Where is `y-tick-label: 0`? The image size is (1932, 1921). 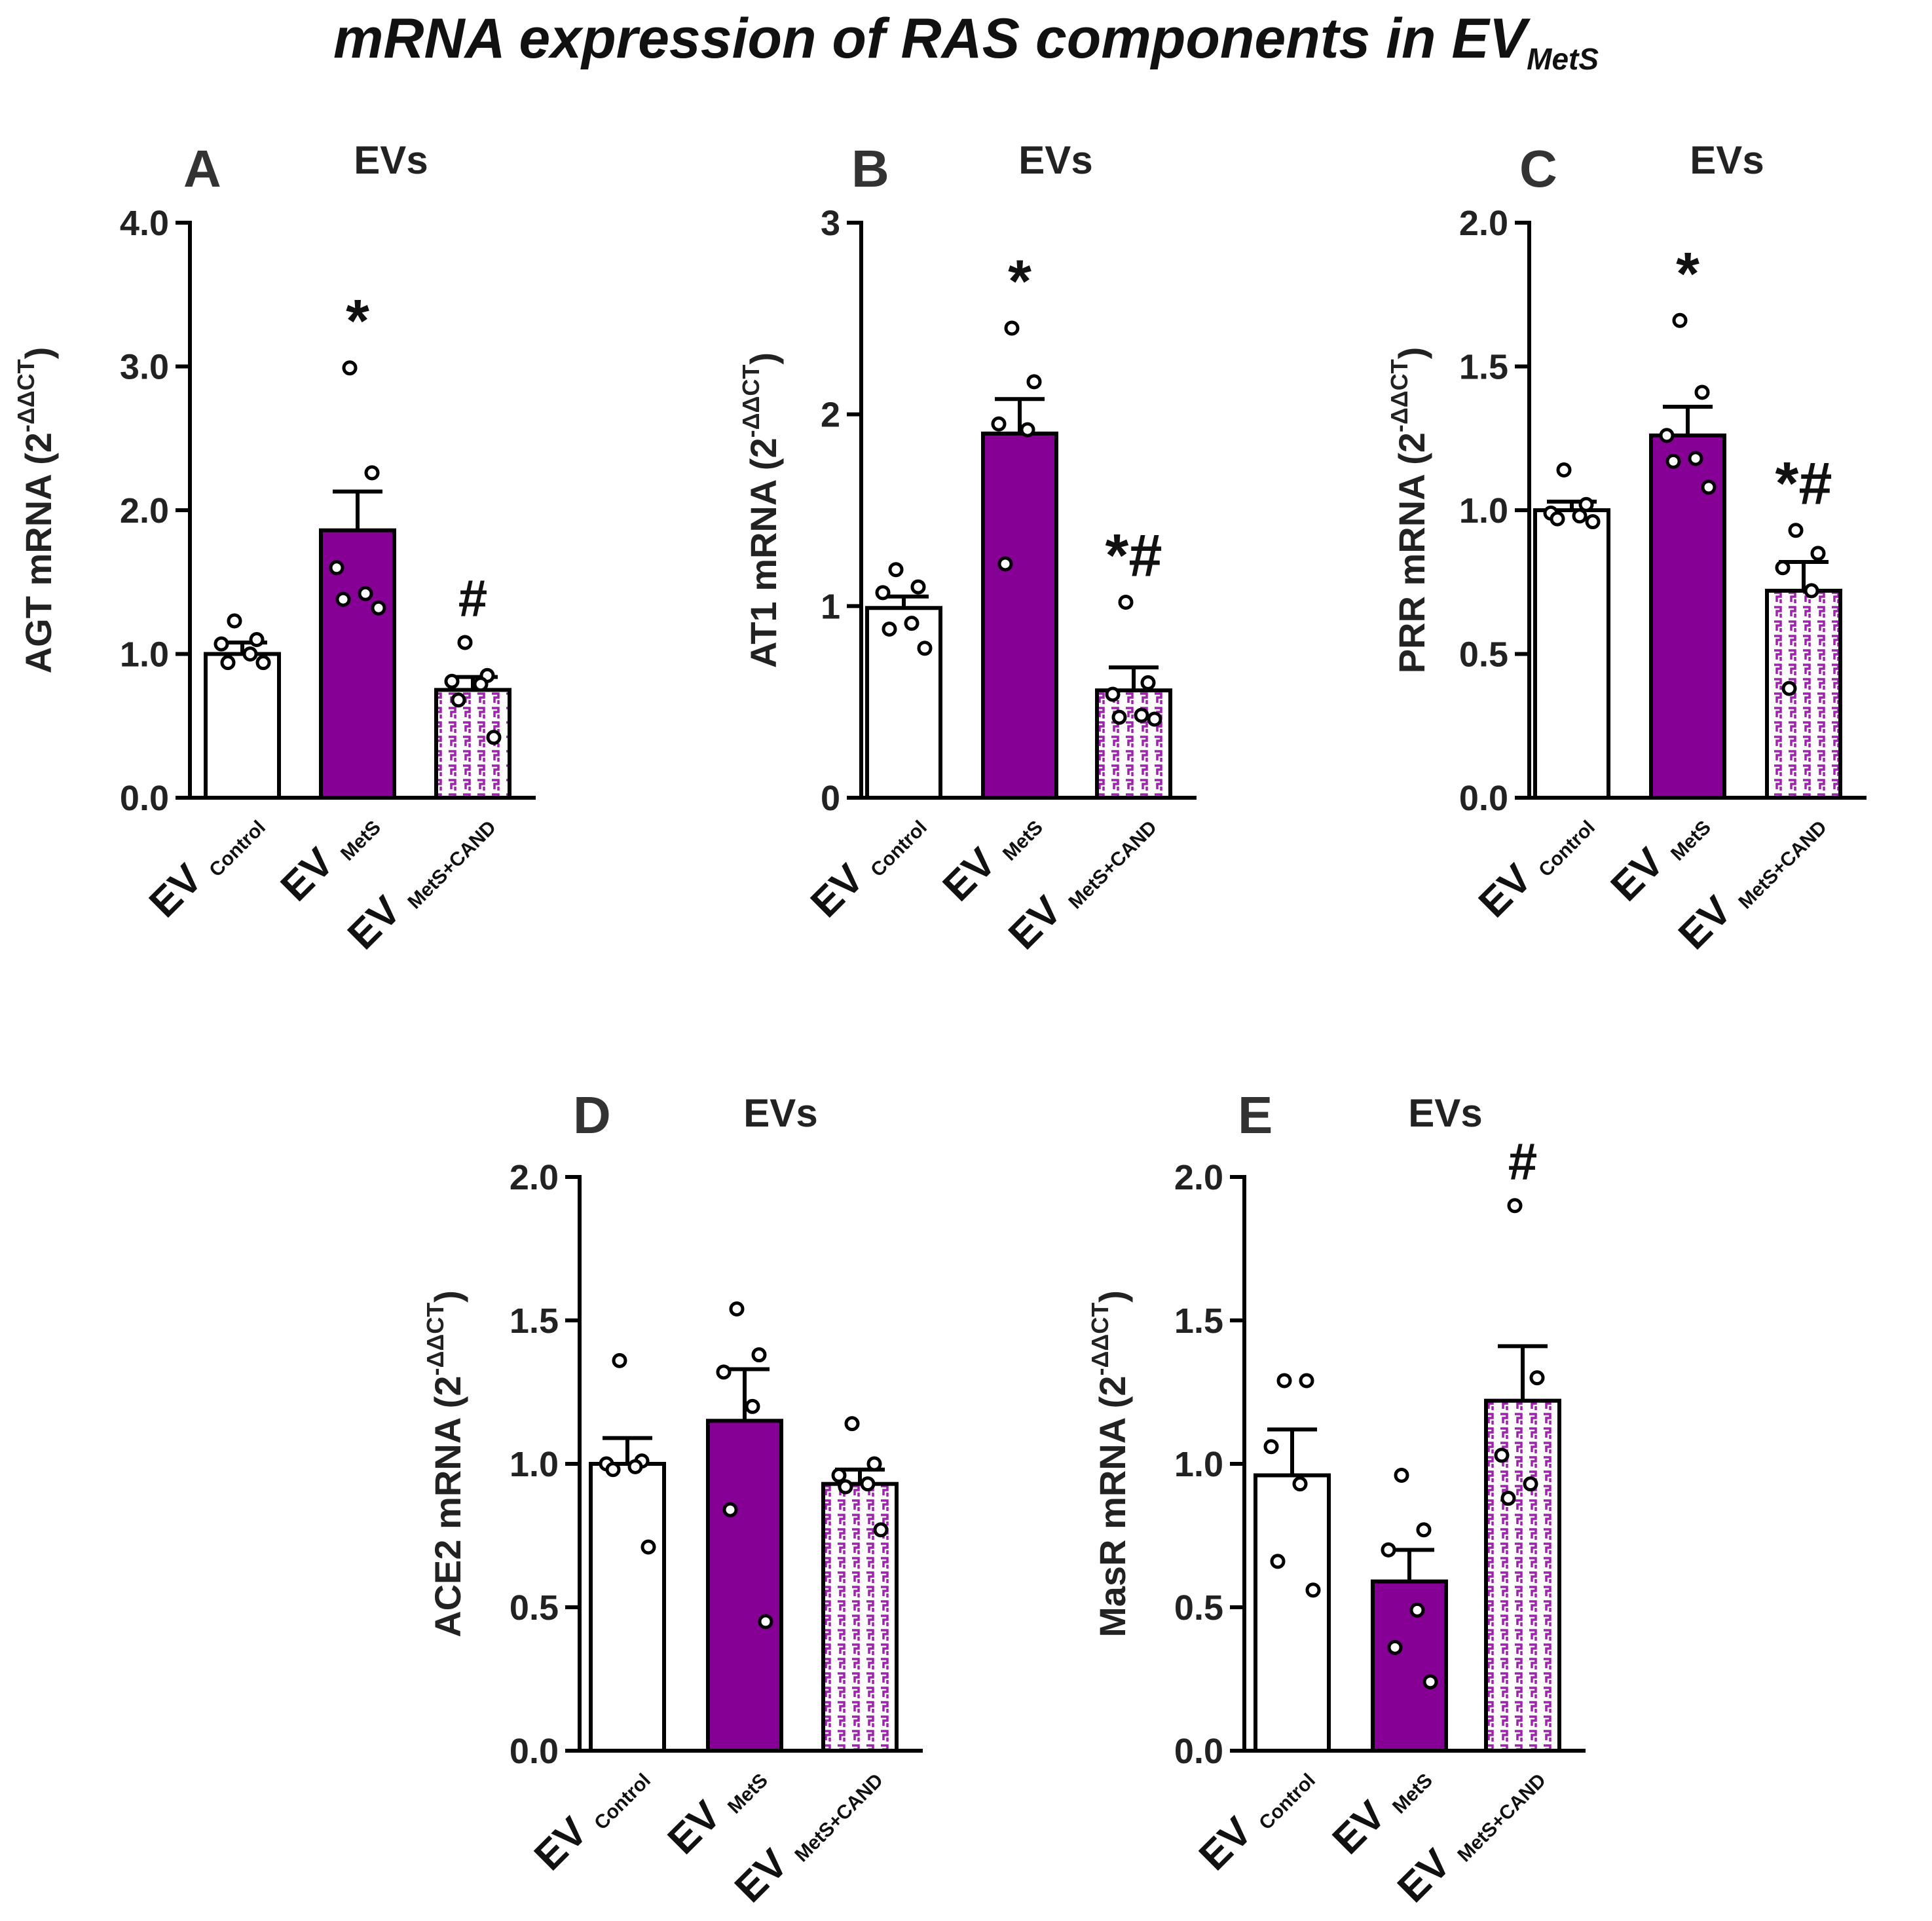 y-tick-label: 0 is located at coordinates (830, 799).